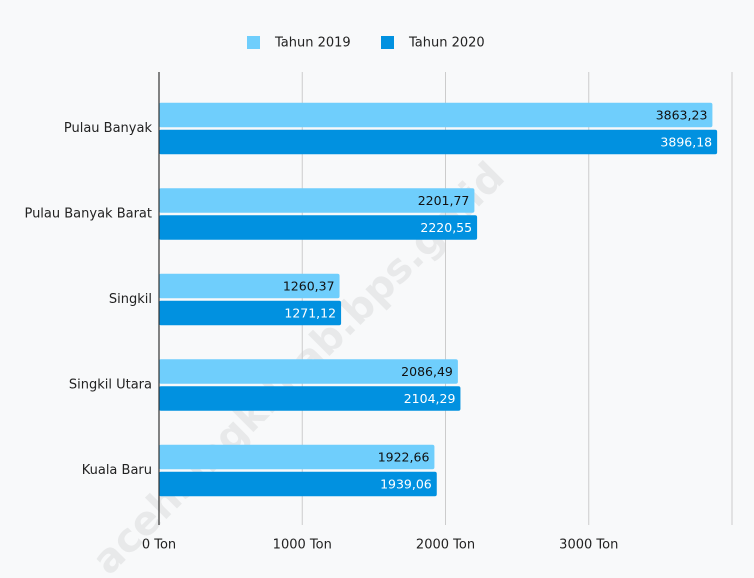  What do you see at coordinates (588, 545) in the screenshot?
I see `x-tick-label: 3000 Ton` at bounding box center [588, 545].